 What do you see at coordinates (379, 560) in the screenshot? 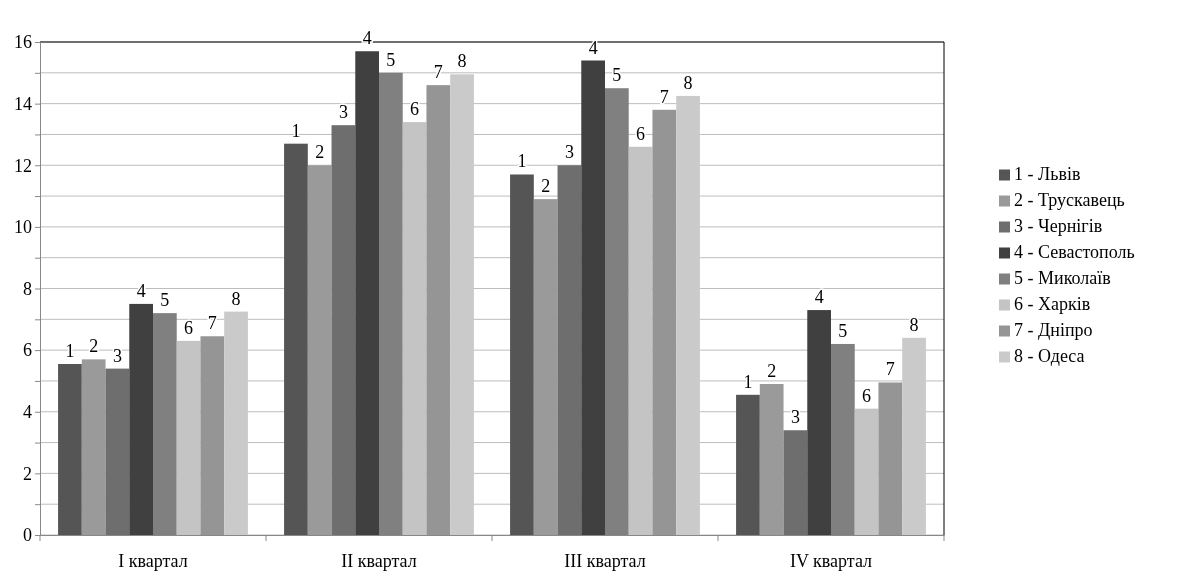
I see `x-tick-label: II квартал` at bounding box center [379, 560].